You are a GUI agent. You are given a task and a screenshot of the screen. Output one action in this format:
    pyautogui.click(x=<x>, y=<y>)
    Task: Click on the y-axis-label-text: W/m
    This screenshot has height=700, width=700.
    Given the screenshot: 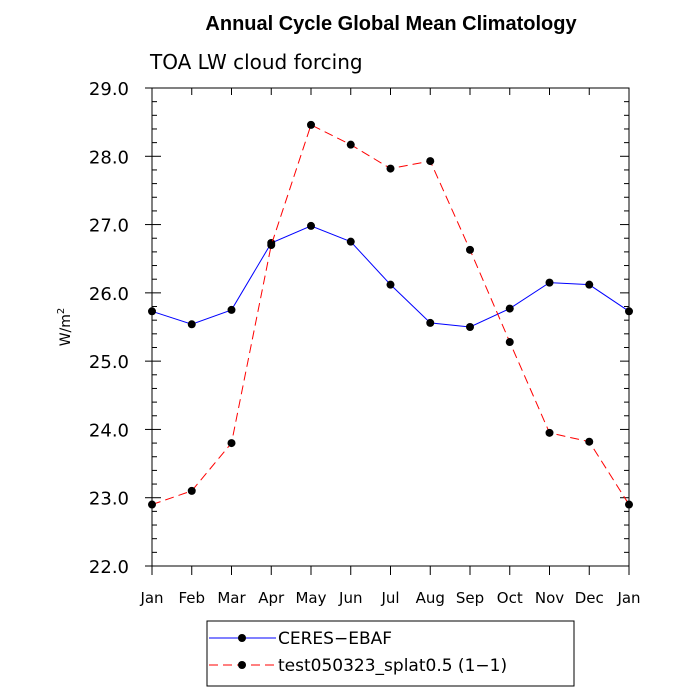 What is the action you would take?
    pyautogui.click(x=66, y=330)
    